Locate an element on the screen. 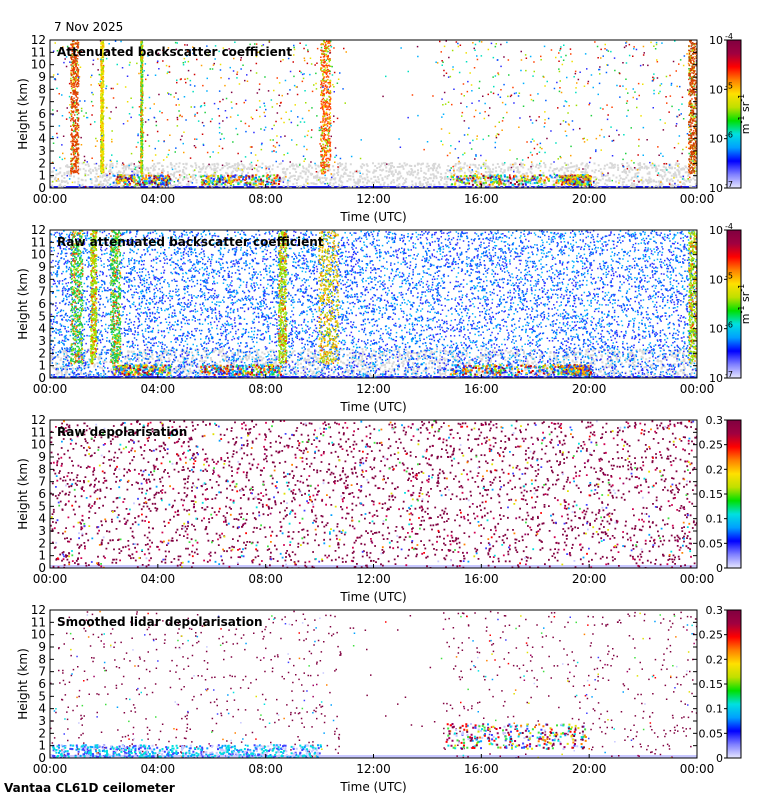  colorbar: 0.3 0.25 0.2 0.15 0.1 0.05 0 is located at coordinates (720, 494).